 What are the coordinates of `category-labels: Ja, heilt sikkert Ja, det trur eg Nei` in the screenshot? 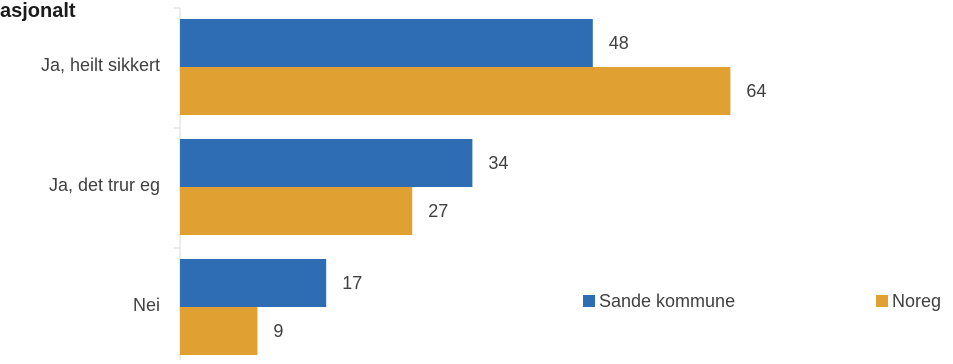 It's located at (100, 185).